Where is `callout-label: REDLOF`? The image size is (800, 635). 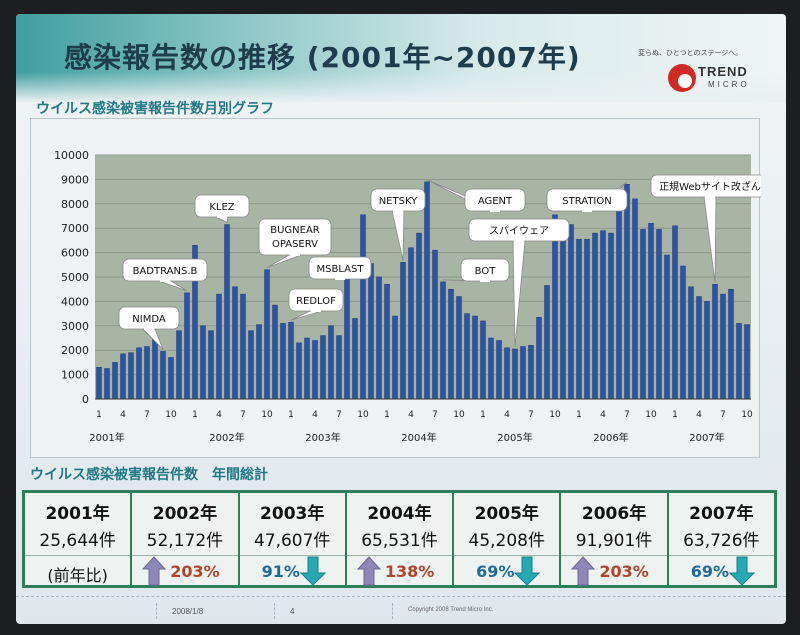
callout-label: REDLOF is located at coordinates (316, 301).